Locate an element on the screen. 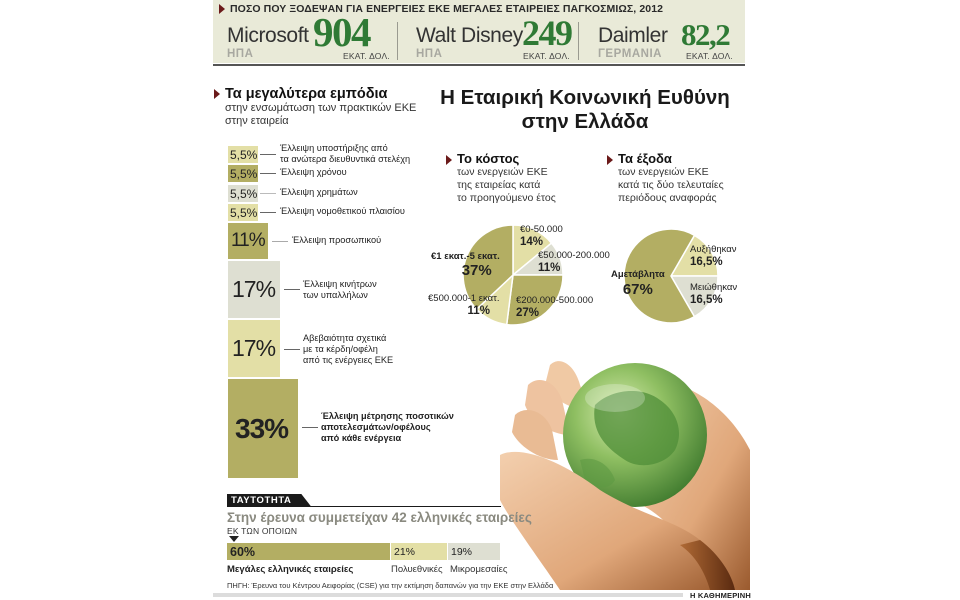  obstacle-label-line: Έλλειψη μέτρησης ποσοτικών is located at coordinates (387, 416).